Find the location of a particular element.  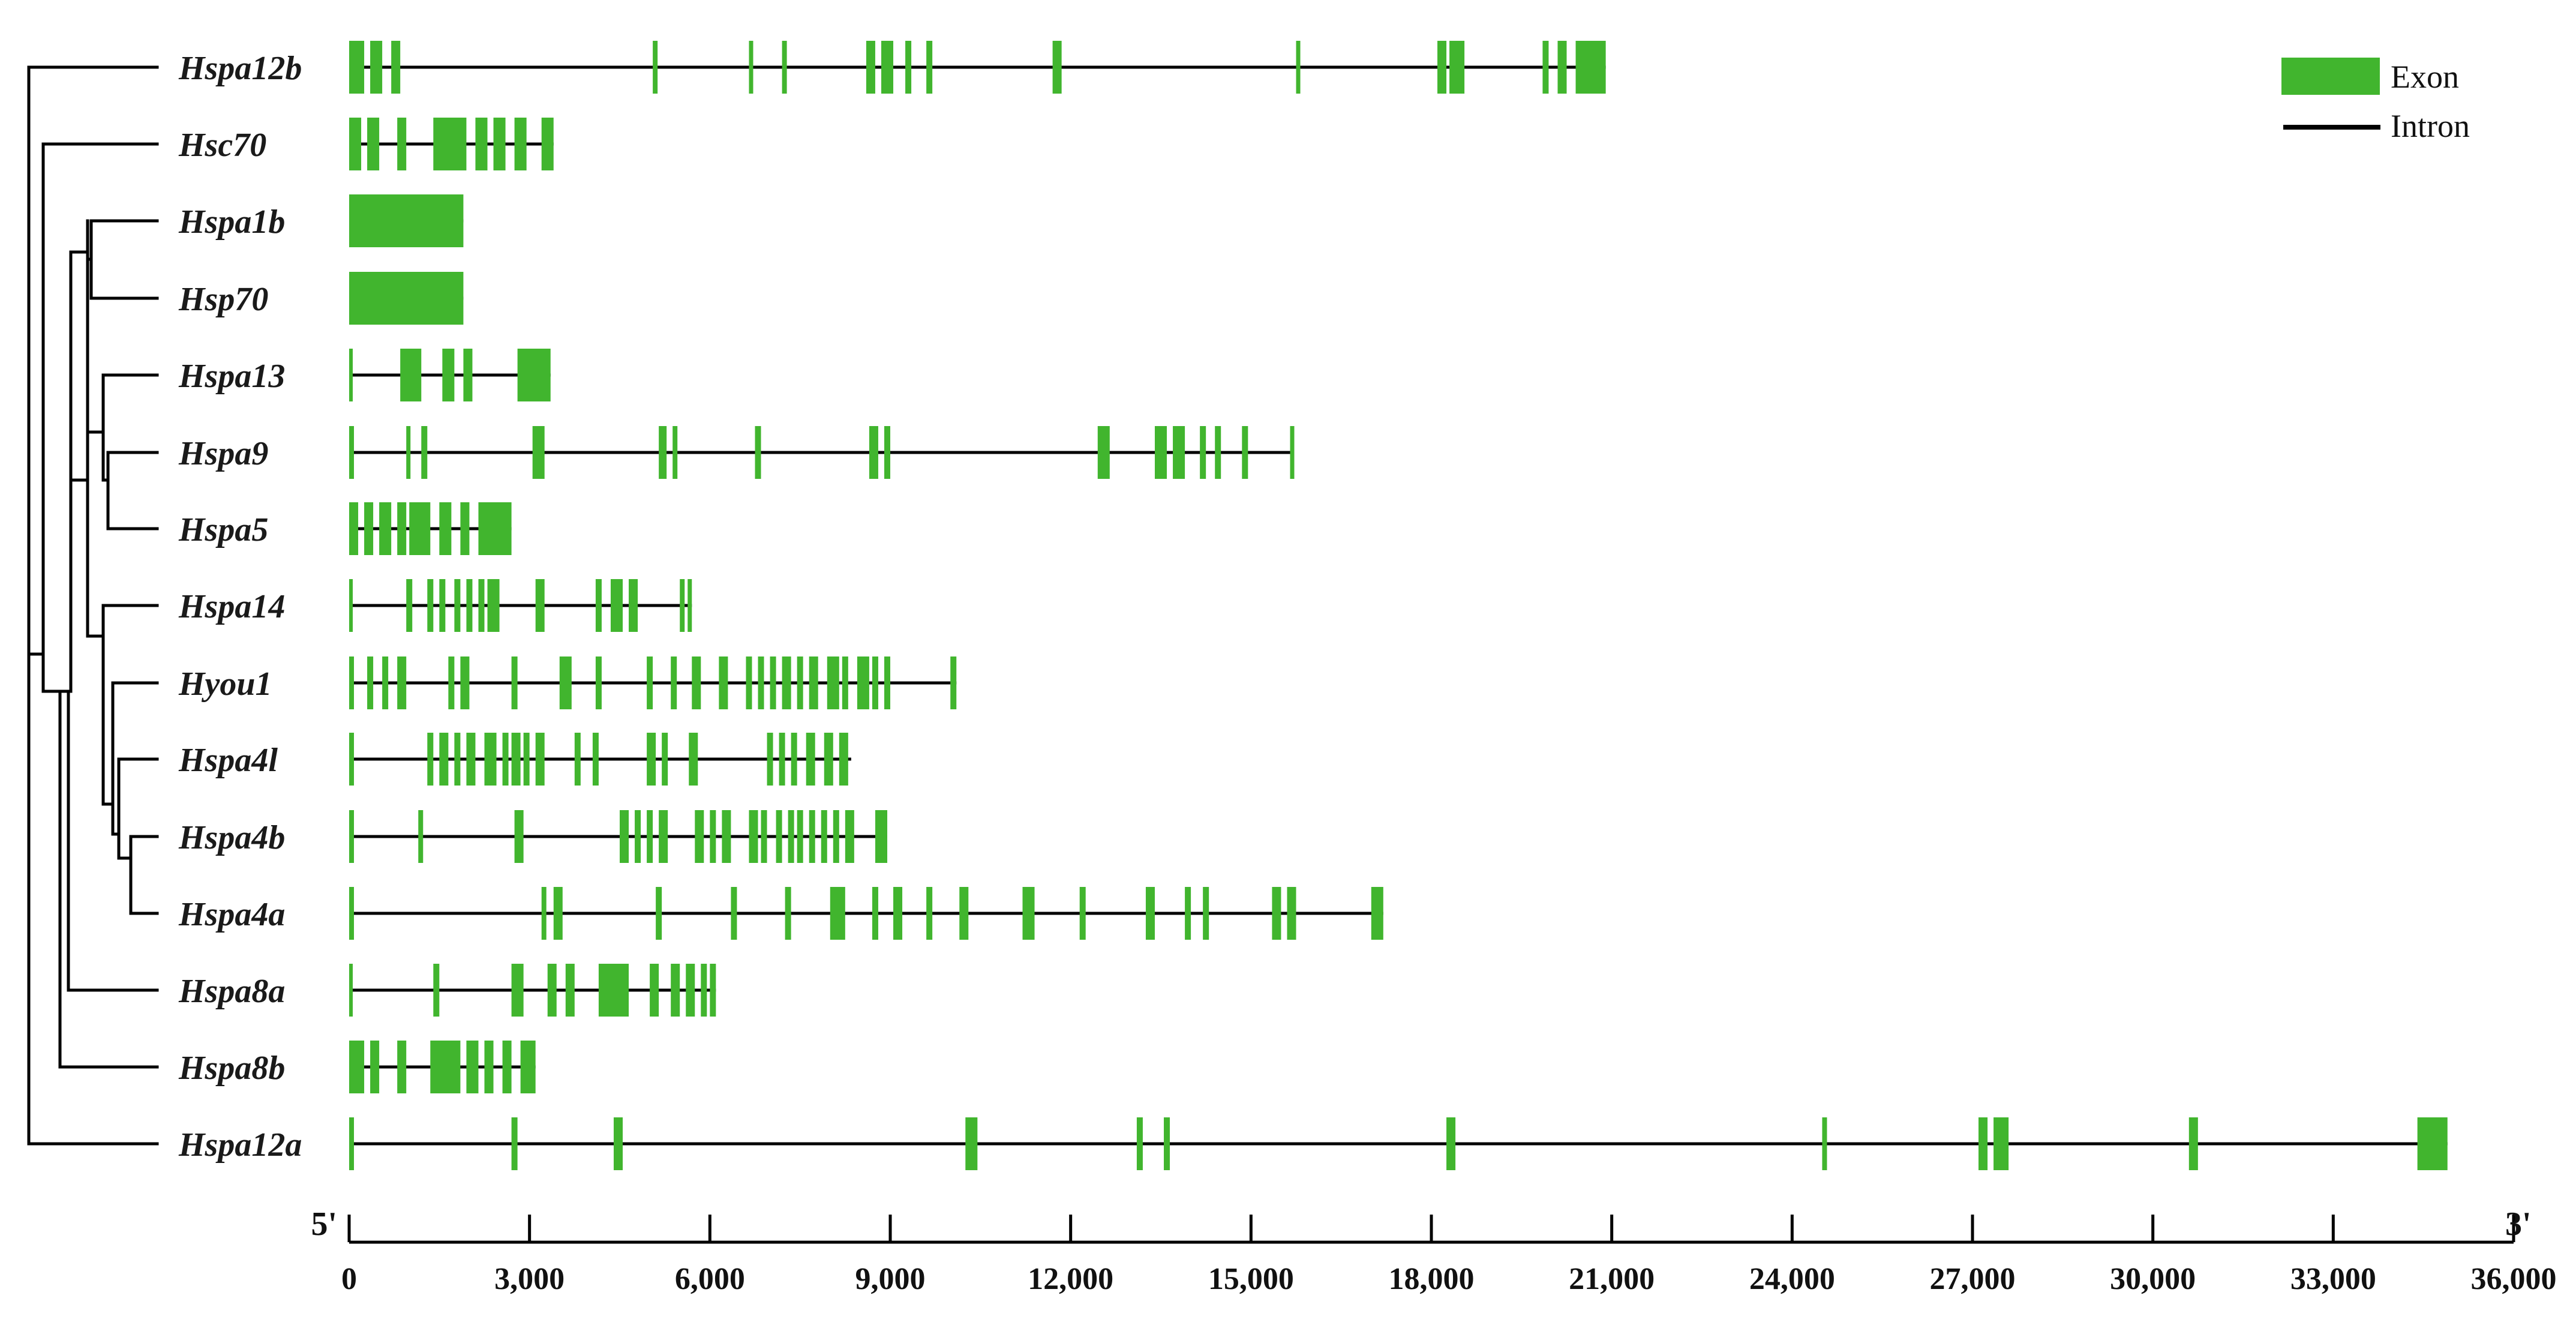

legend-exon-label: Exon is located at coordinates (2425, 77).